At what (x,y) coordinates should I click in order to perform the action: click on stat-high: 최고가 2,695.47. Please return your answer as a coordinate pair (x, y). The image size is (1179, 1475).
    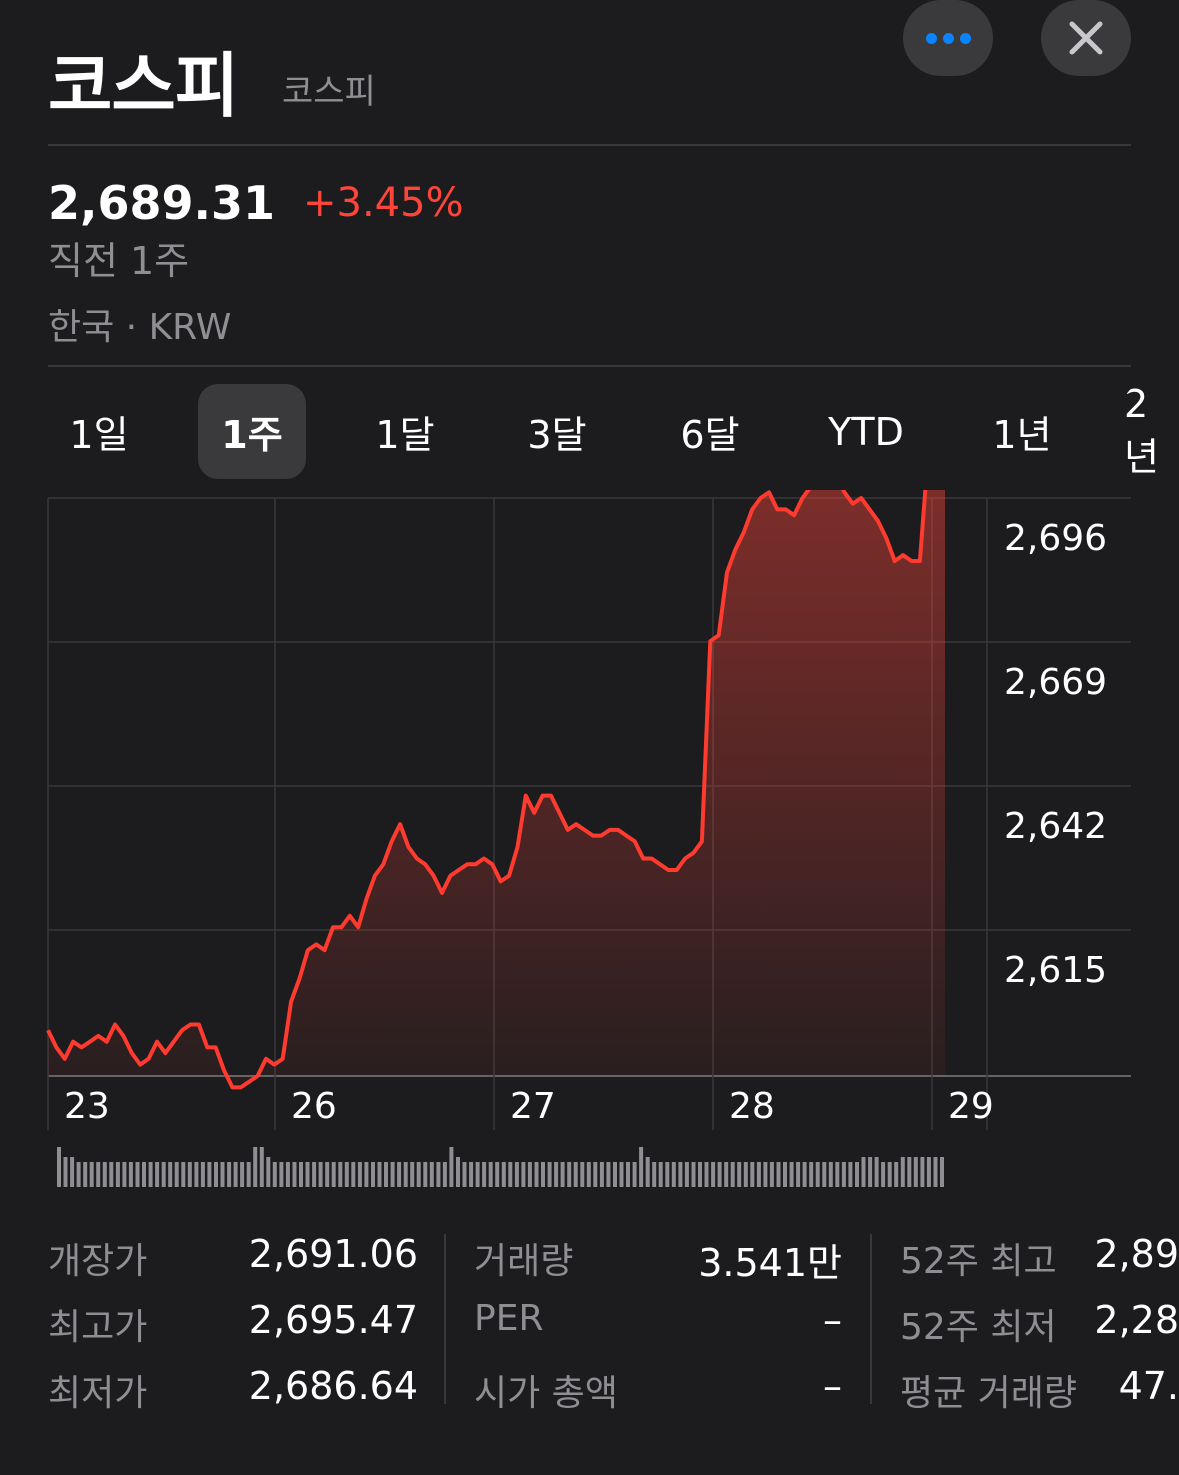
    Looking at the image, I should click on (233, 1331).